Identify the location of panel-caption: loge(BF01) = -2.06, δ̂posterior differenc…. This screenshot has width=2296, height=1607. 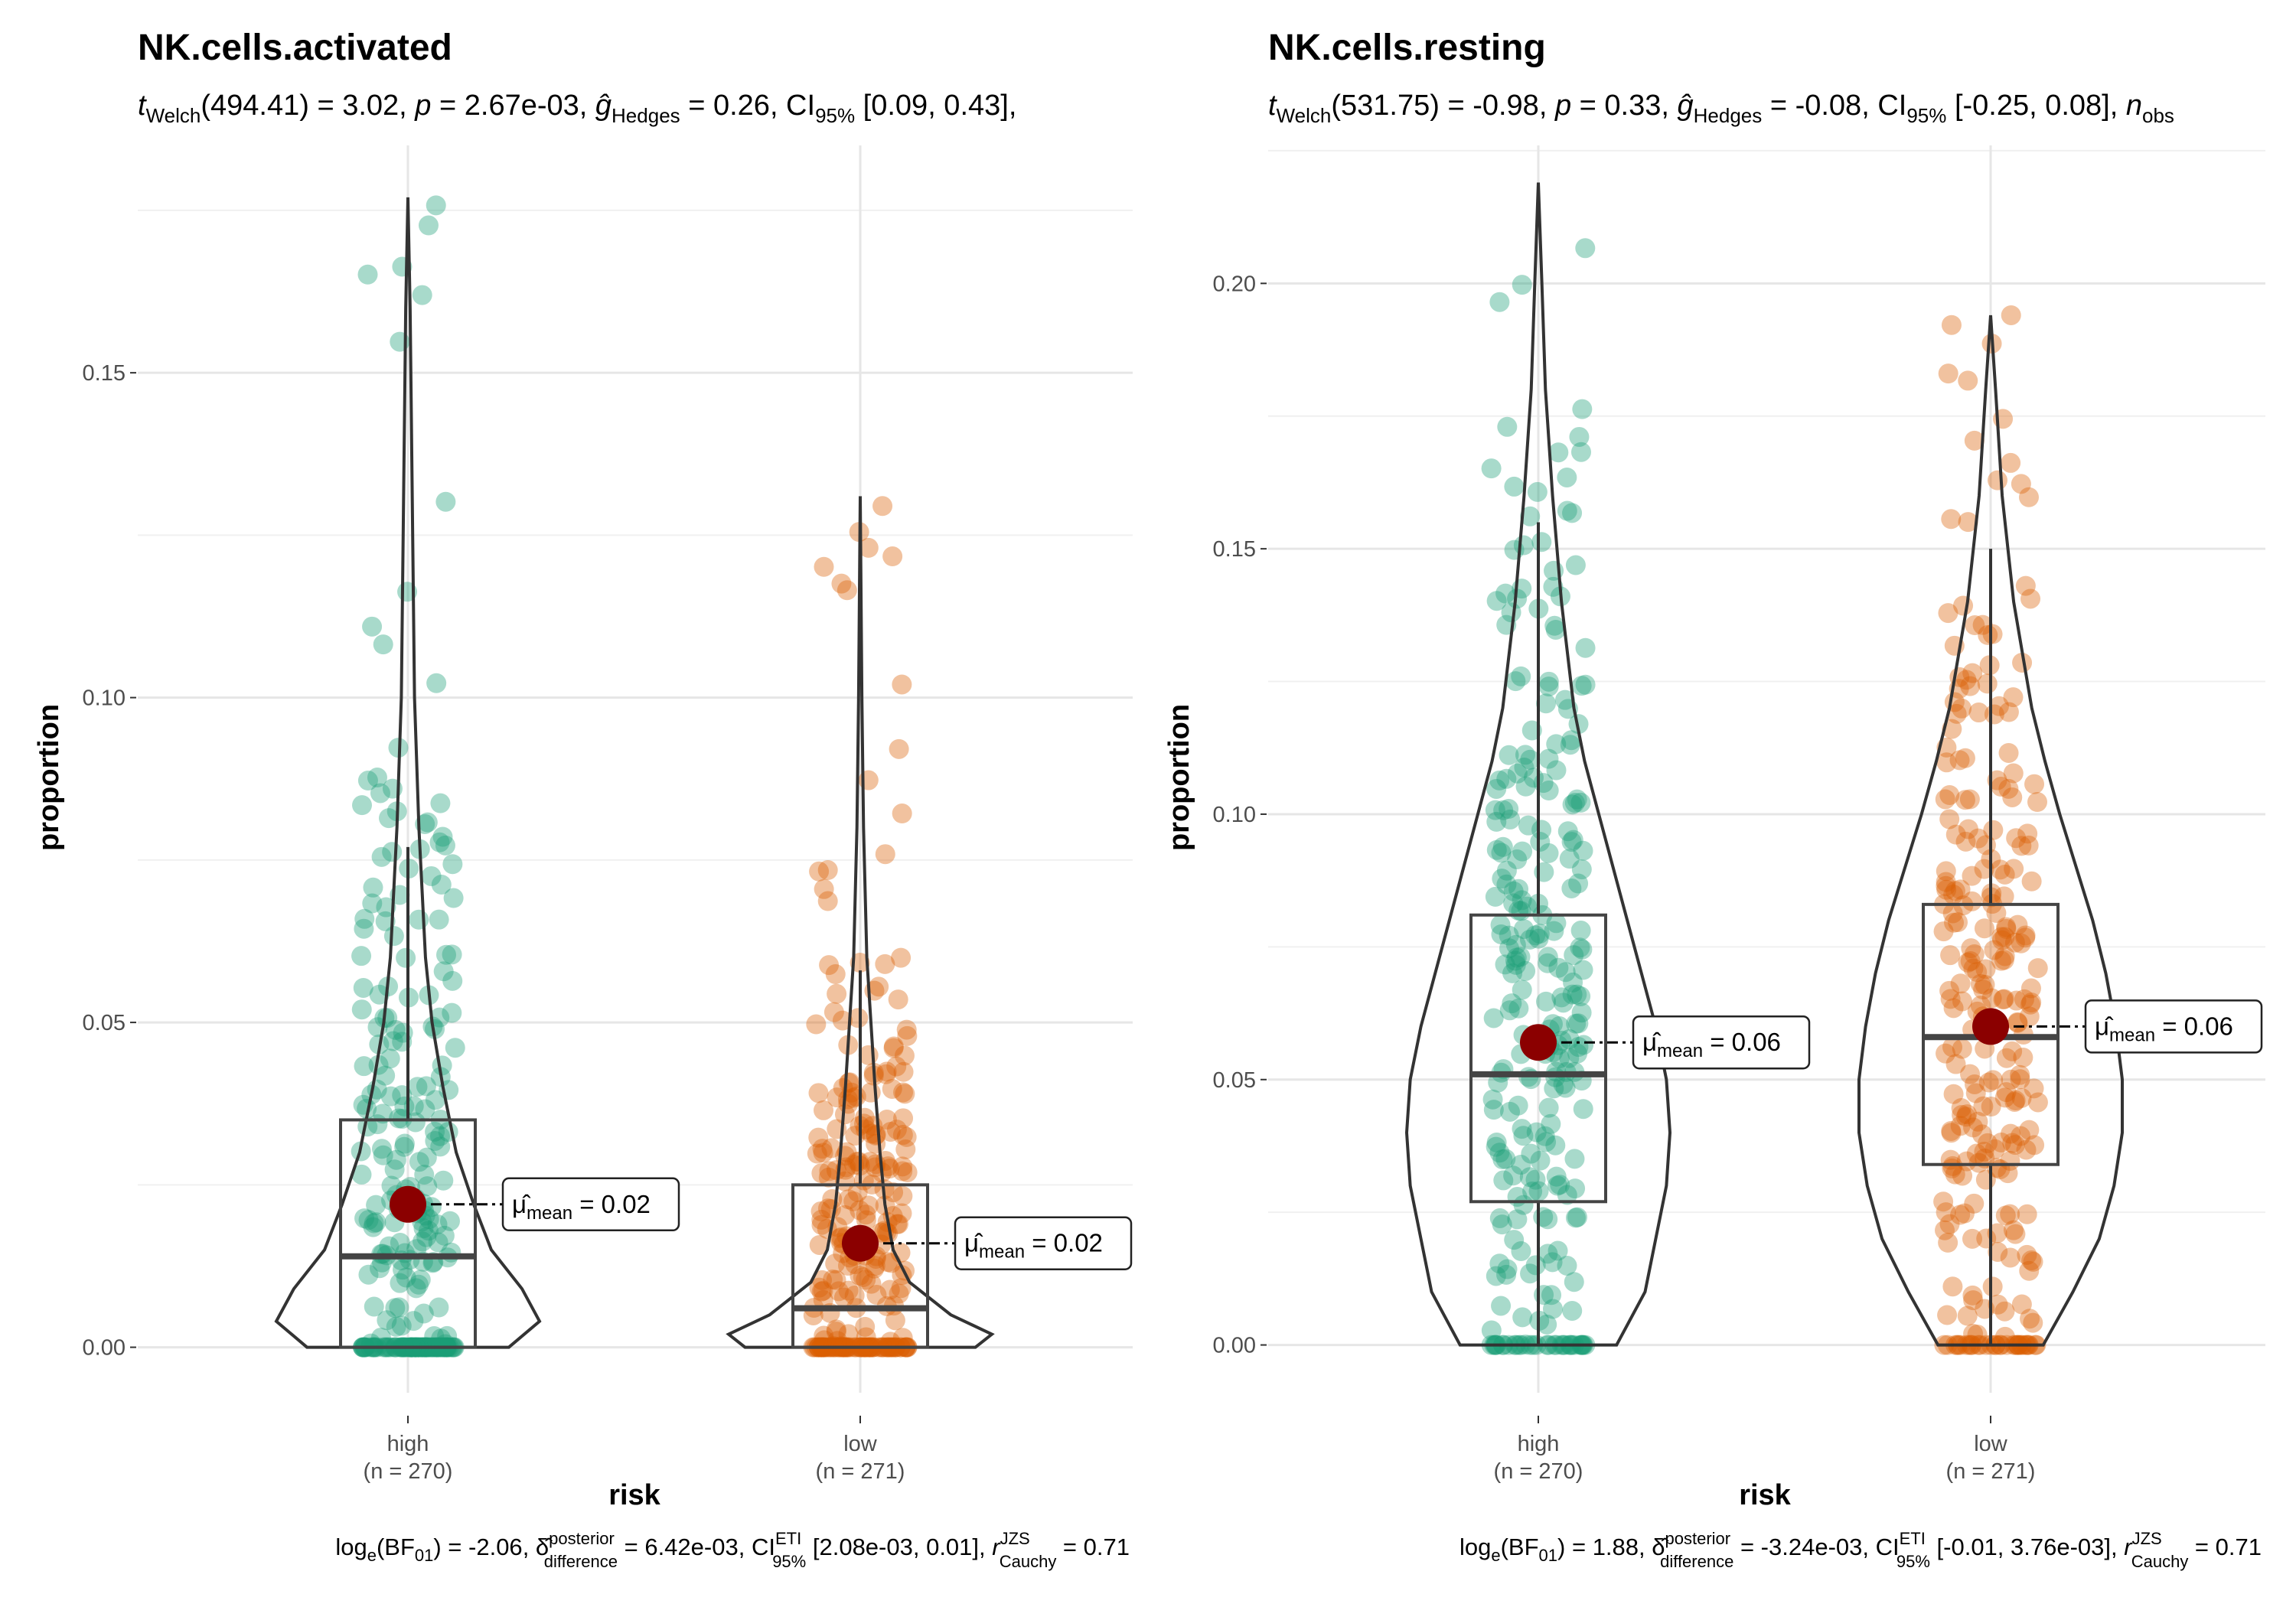
(732, 1550).